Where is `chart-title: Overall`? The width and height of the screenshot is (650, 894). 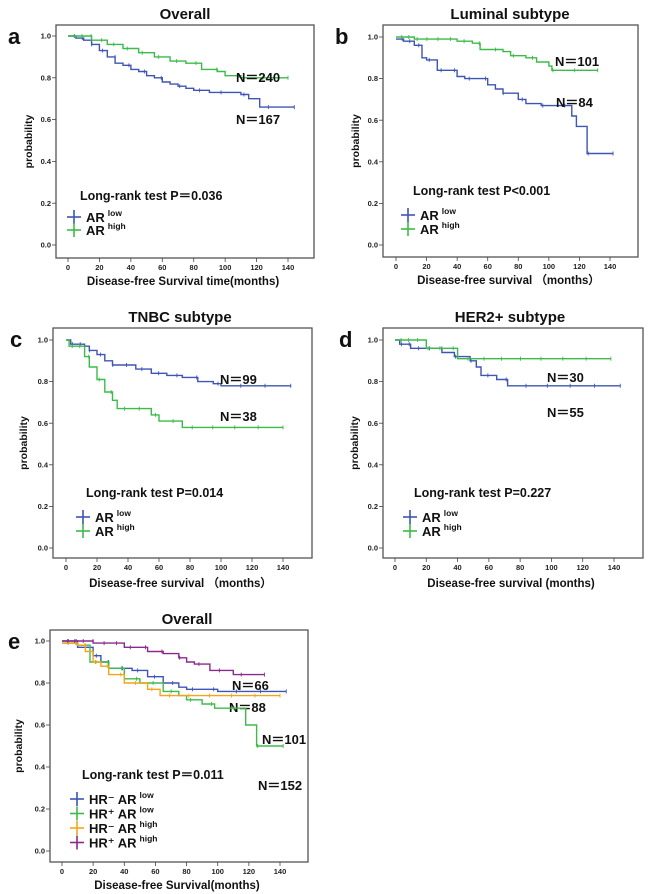 chart-title: Overall is located at coordinates (187, 619).